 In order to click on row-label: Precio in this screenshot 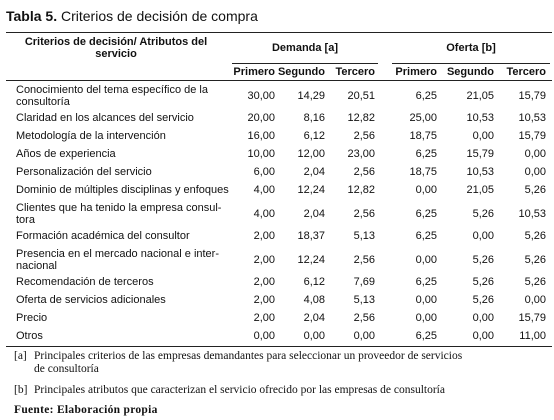, I will do `click(32, 318)`.